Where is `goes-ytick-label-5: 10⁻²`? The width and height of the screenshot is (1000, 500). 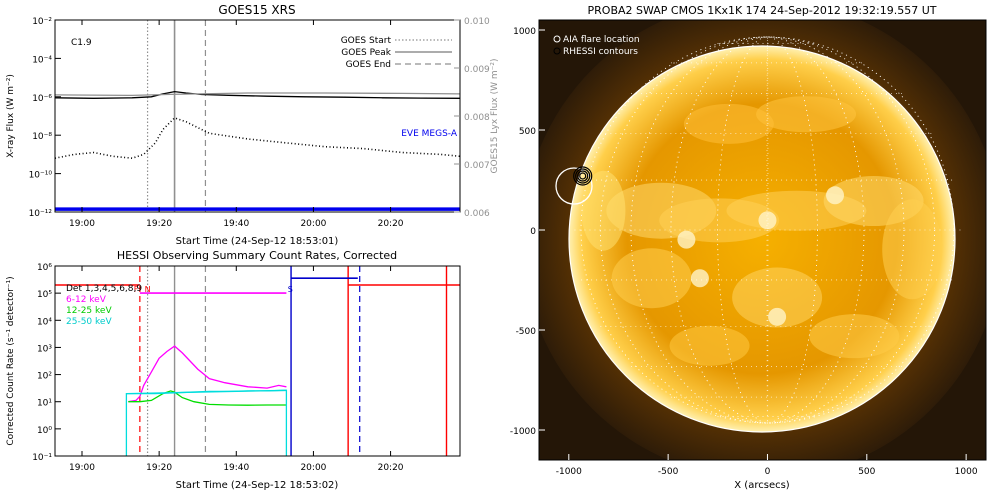
goes-ytick-label-5: 10⁻² is located at coordinates (42, 22).